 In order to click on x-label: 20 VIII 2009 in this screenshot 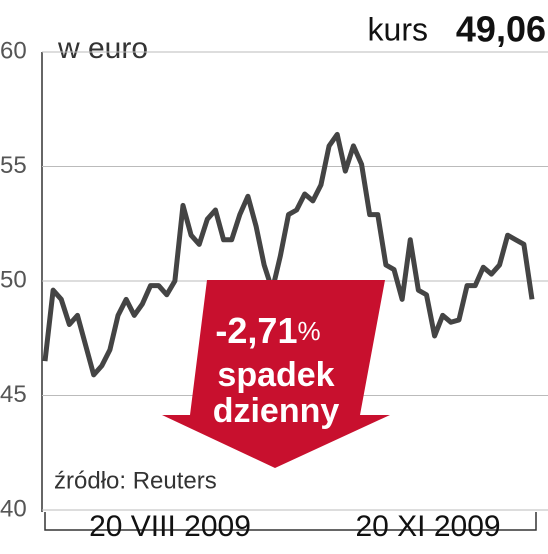, I will do `click(170, 526)`.